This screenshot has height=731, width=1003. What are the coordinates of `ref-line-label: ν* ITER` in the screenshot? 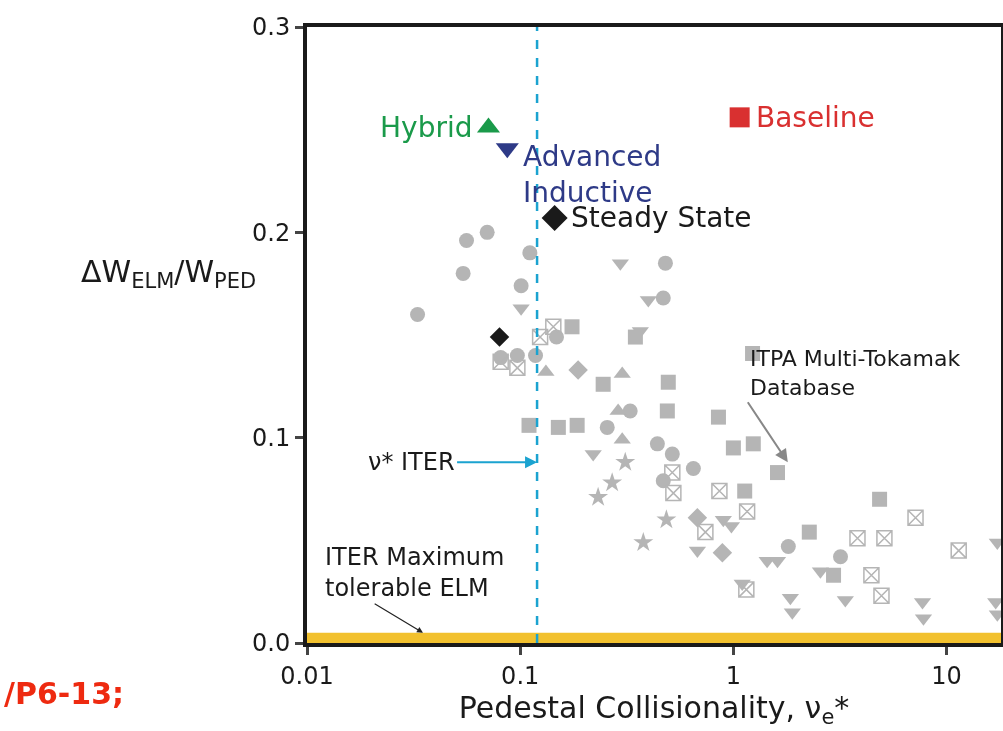 It's located at (411, 462).